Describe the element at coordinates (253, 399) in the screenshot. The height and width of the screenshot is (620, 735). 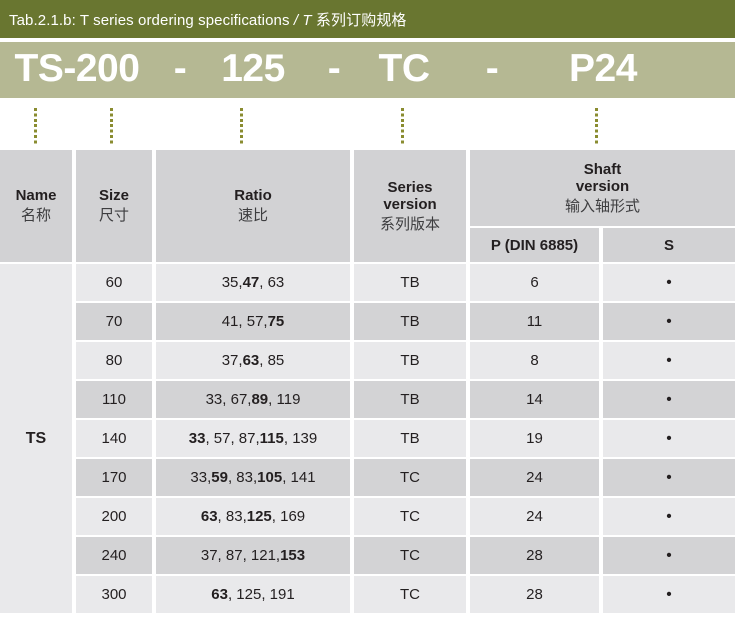
I see `ratio-cell: 33, 67, 89, 119` at that location.